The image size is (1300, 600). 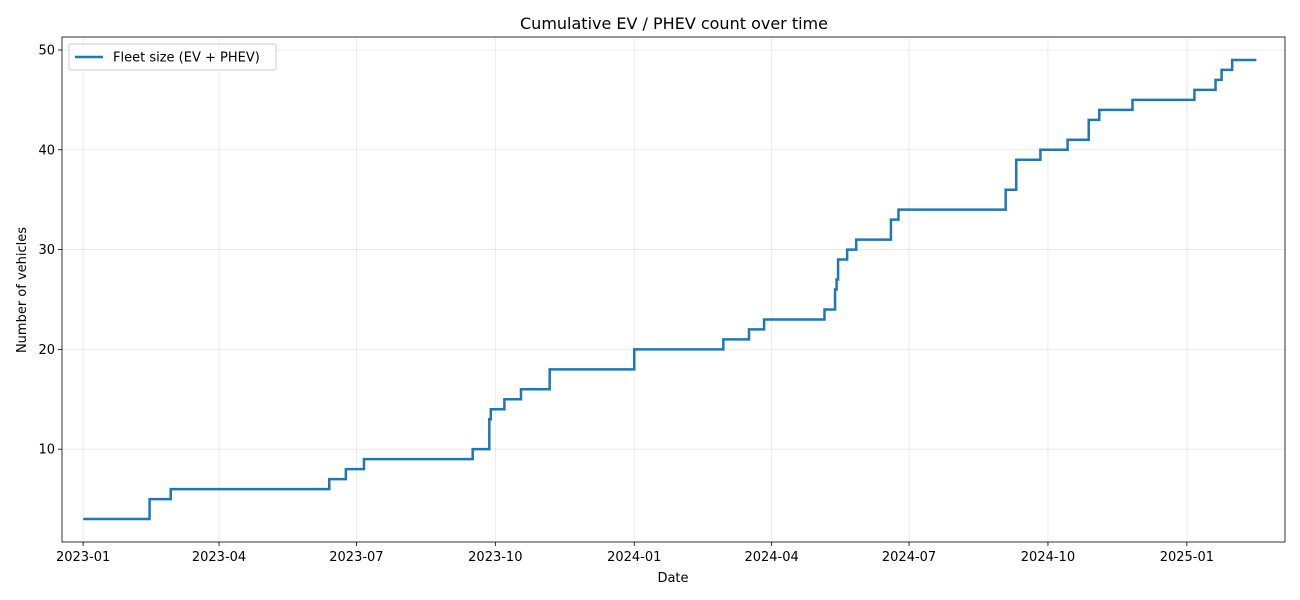 What do you see at coordinates (83, 557) in the screenshot?
I see `x-tick-label: 2023-01` at bounding box center [83, 557].